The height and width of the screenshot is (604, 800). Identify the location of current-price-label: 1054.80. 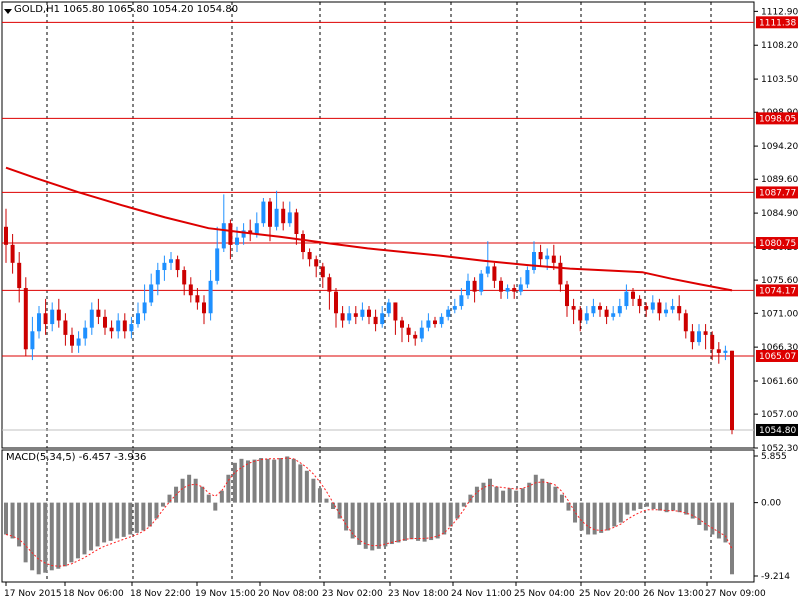
(777, 431).